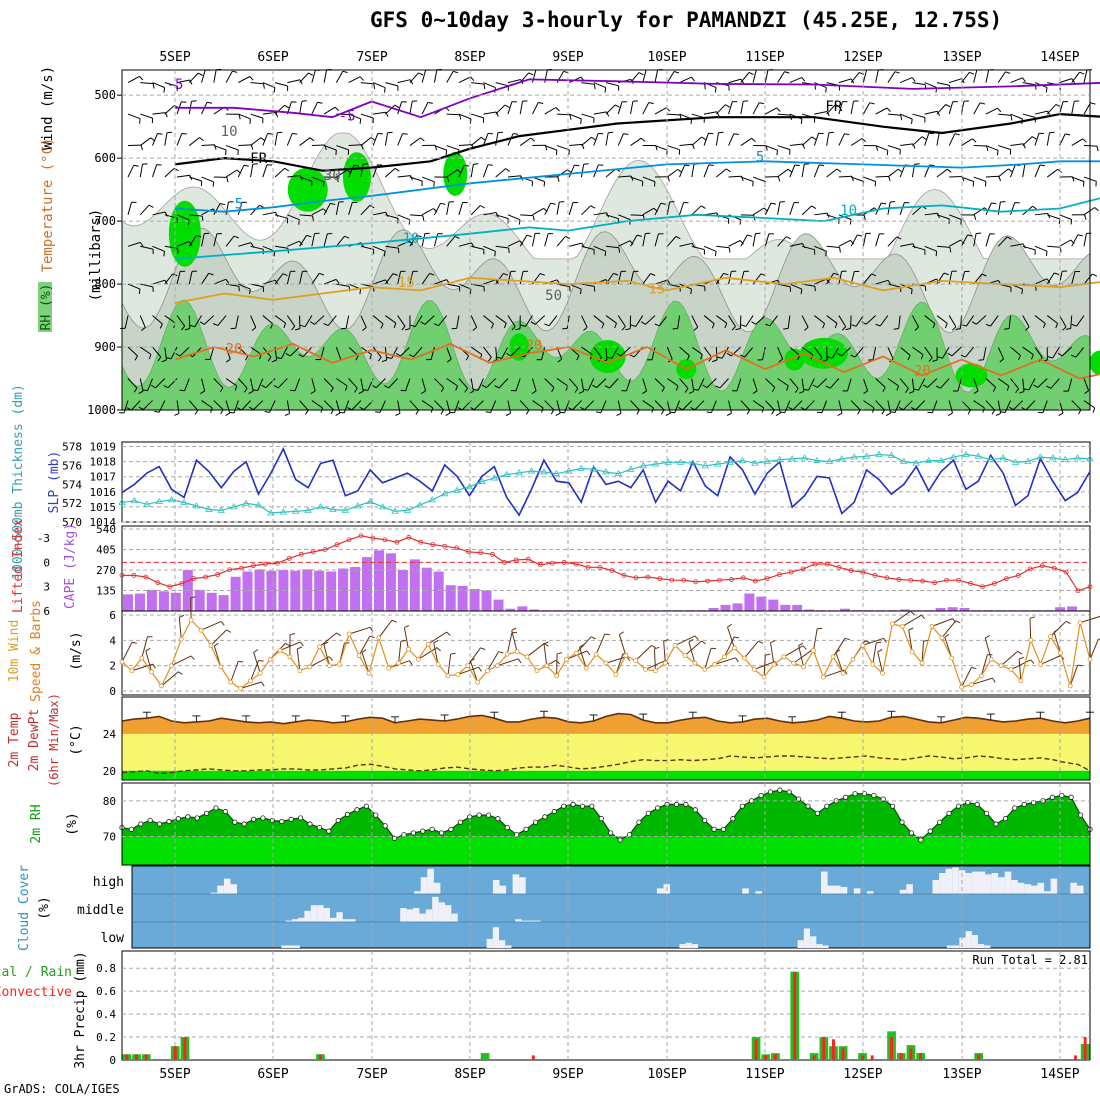  What do you see at coordinates (112, 615) in the screenshot?
I see `wind-tick-label: 6` at bounding box center [112, 615].